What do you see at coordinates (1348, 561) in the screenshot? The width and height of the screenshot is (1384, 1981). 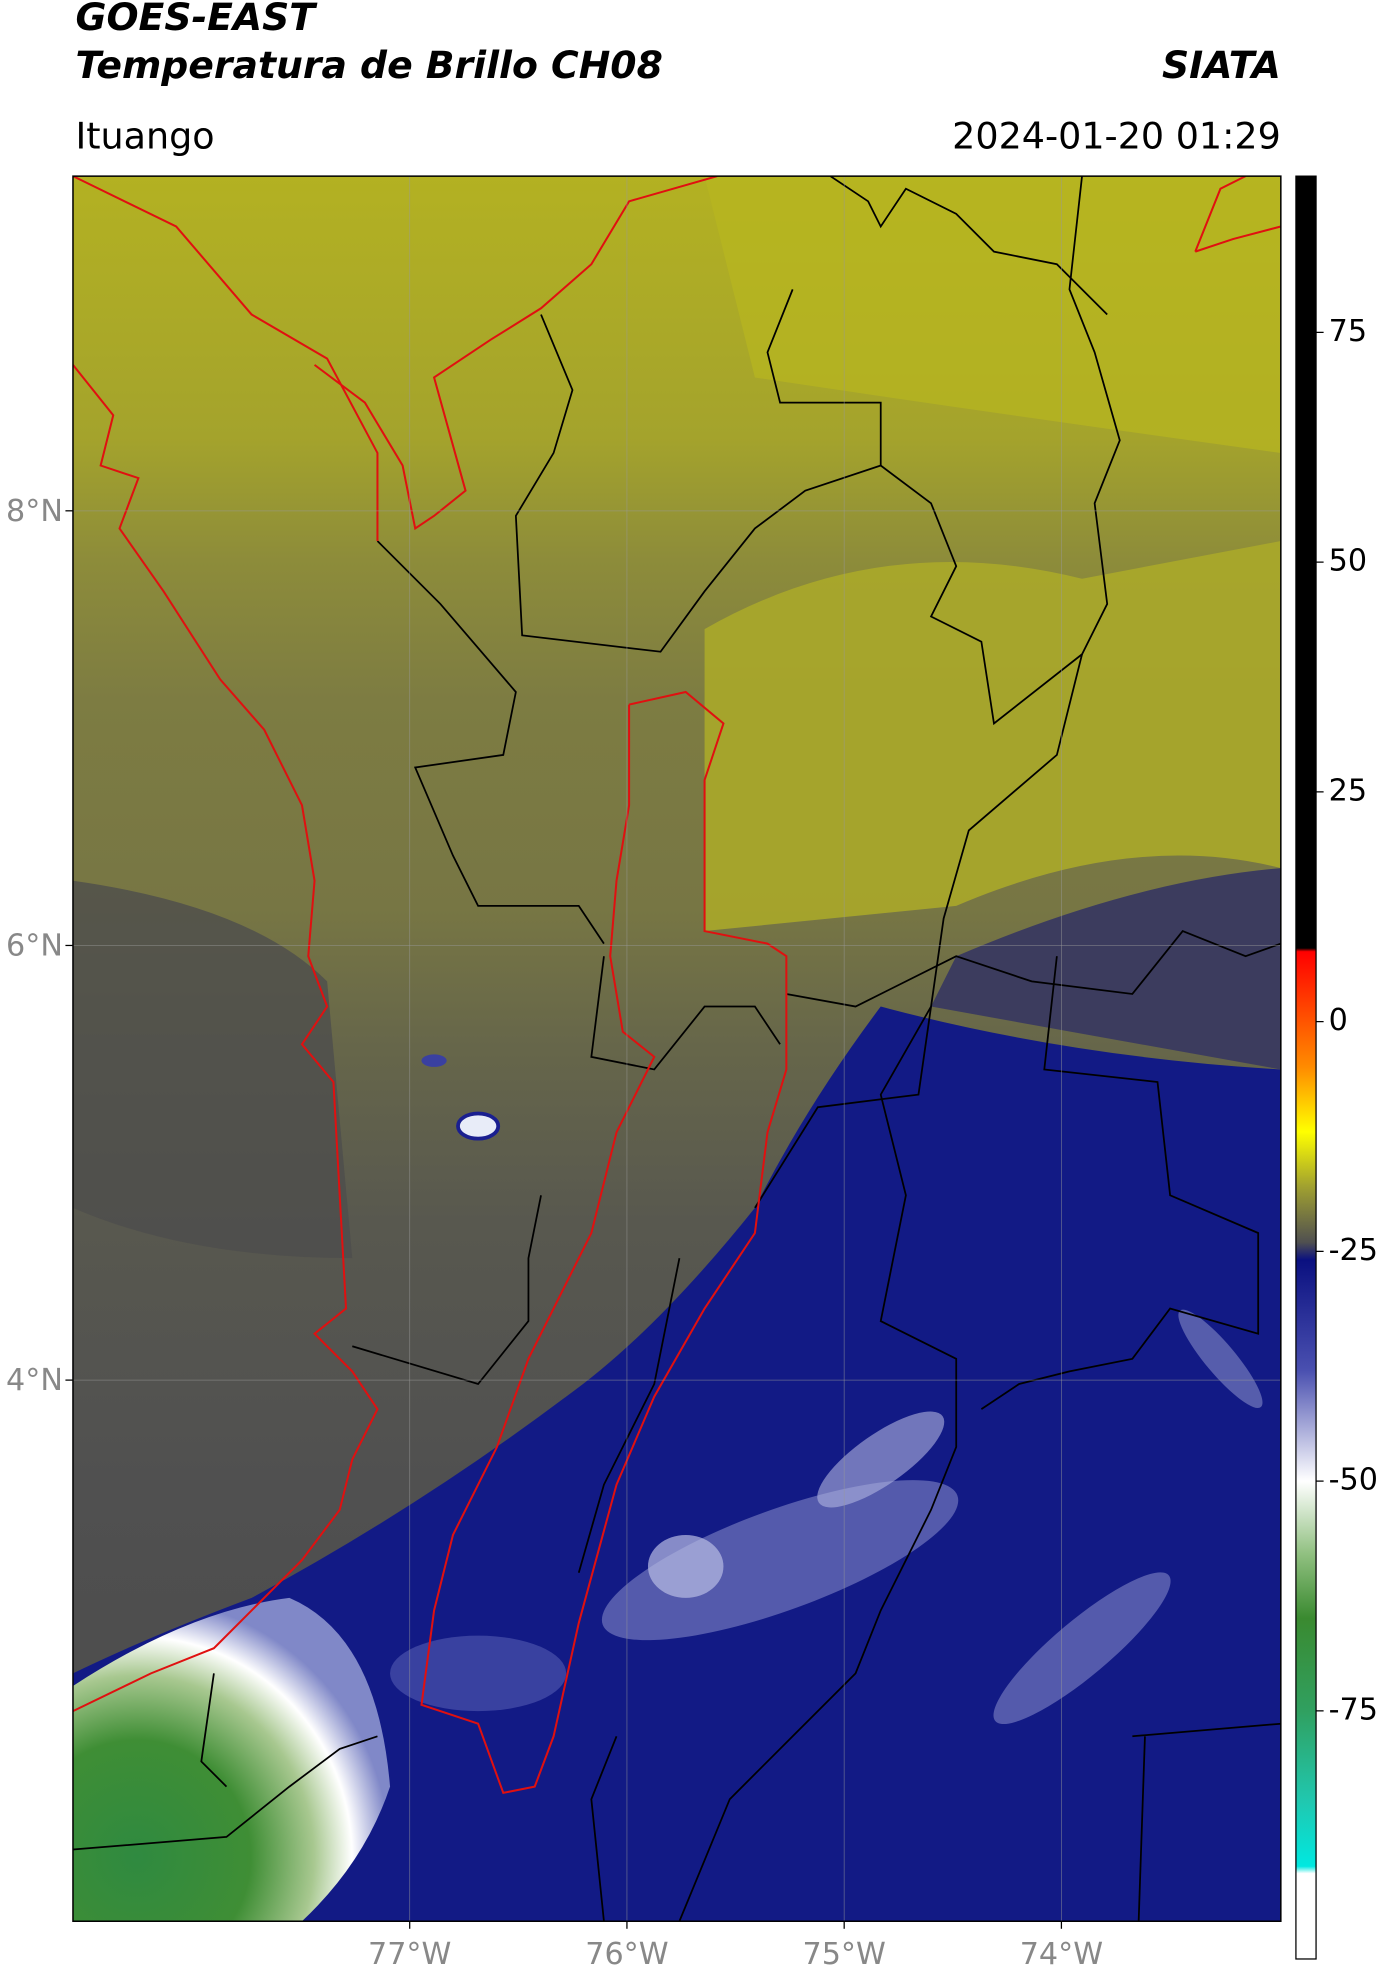 I see `colorbar-label: 50` at bounding box center [1348, 561].